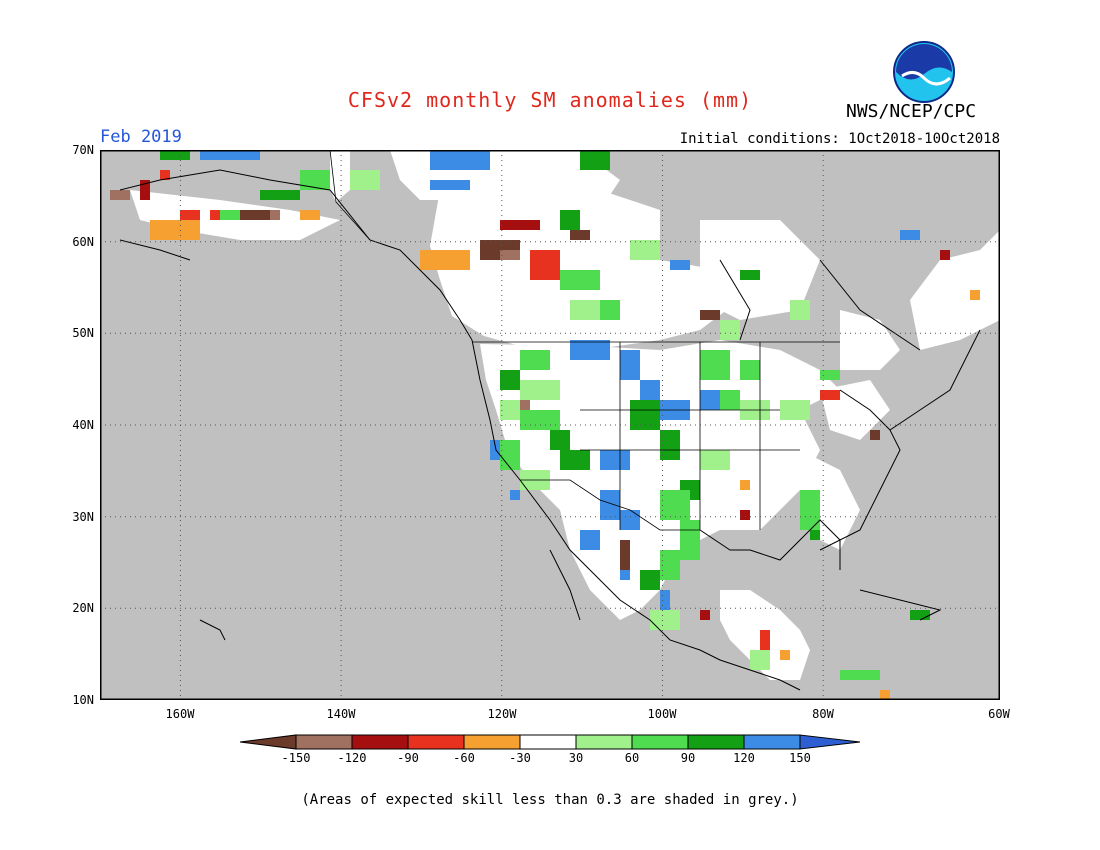 The image size is (1100, 850). I want to click on lat-label: 60N, so click(83, 242).